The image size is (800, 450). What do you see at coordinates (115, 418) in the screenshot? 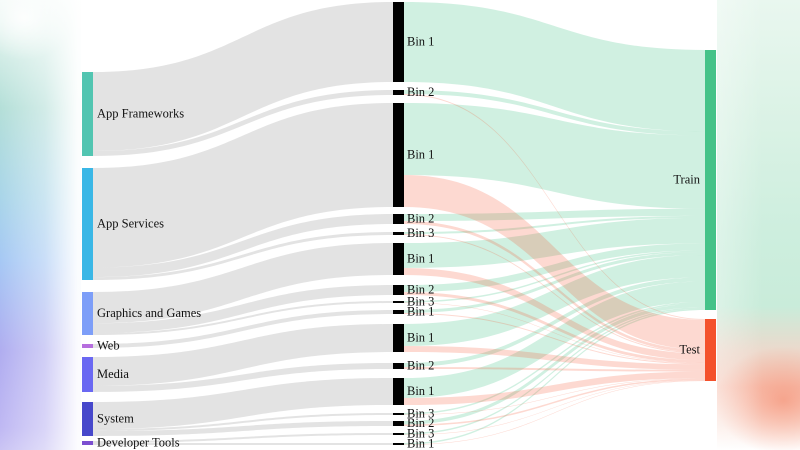
I see `node-label: System` at bounding box center [115, 418].